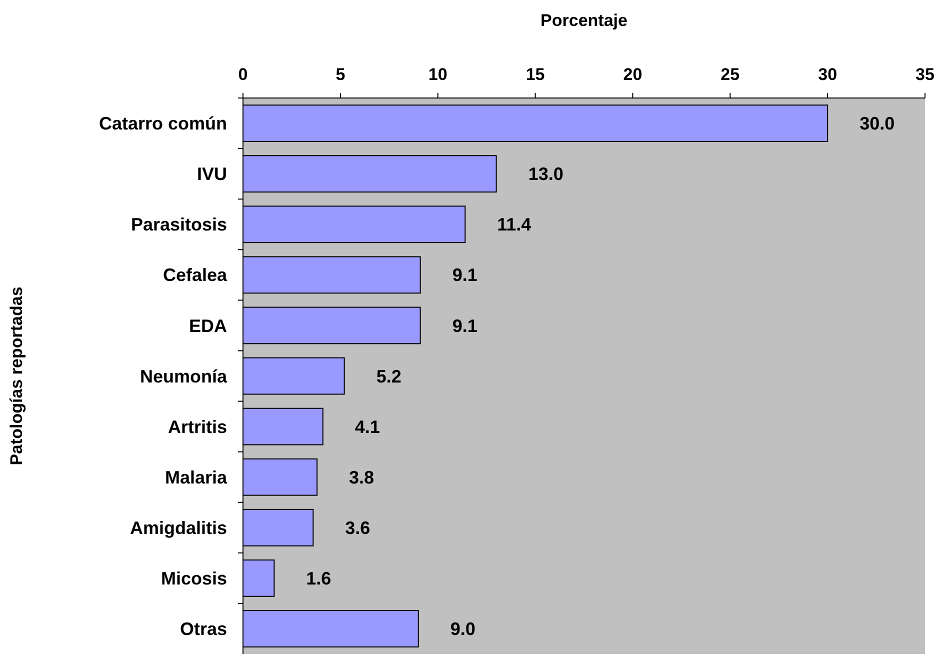  I want to click on x-tick-label: 10, so click(438, 74).